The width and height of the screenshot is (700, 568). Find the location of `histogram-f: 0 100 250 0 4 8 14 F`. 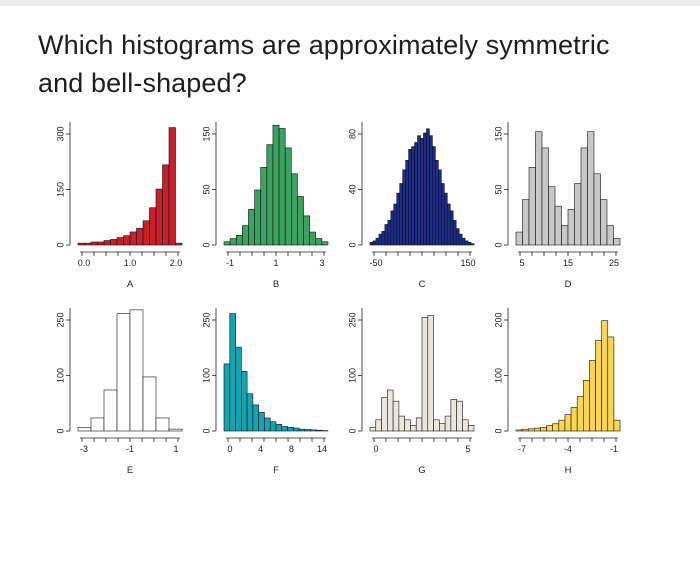

histogram-f: 0 100 250 0 4 8 14 F is located at coordinates (266, 390).